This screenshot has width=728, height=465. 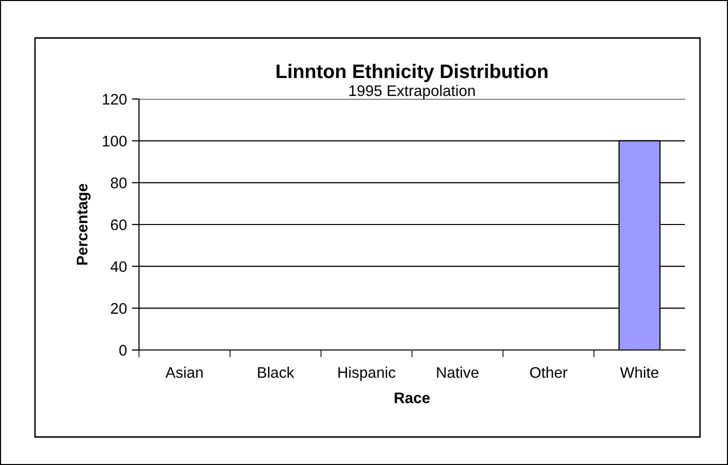 I want to click on x-tick-label: Native, so click(x=457, y=372).